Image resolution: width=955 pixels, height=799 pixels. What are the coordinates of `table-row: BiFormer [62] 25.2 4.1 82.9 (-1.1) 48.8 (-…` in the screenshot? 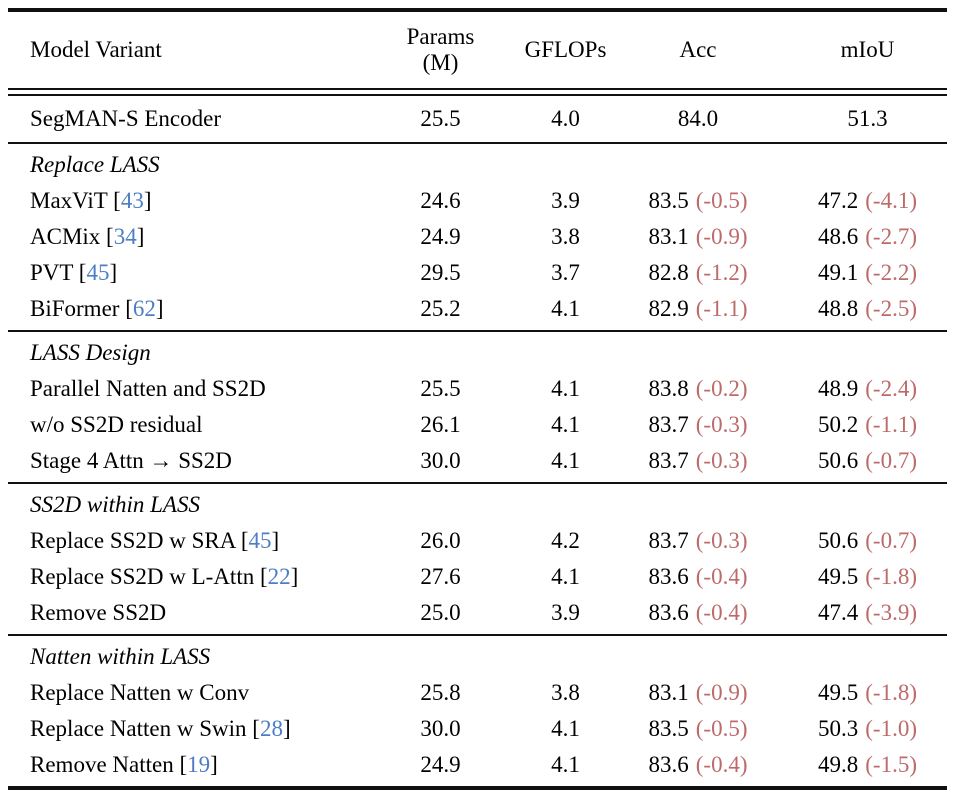 It's located at (477, 309).